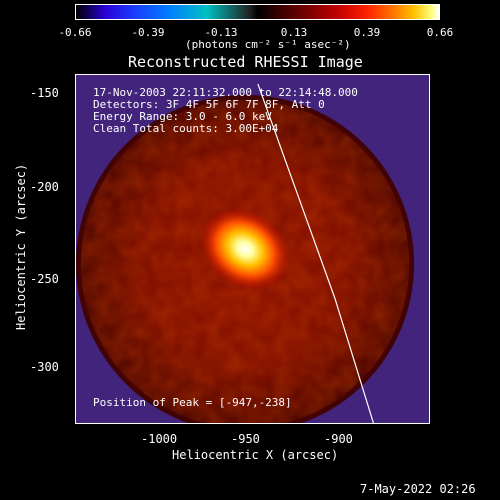  Describe the element at coordinates (367, 32) in the screenshot. I see `colorbar-tick: 0.39` at that location.